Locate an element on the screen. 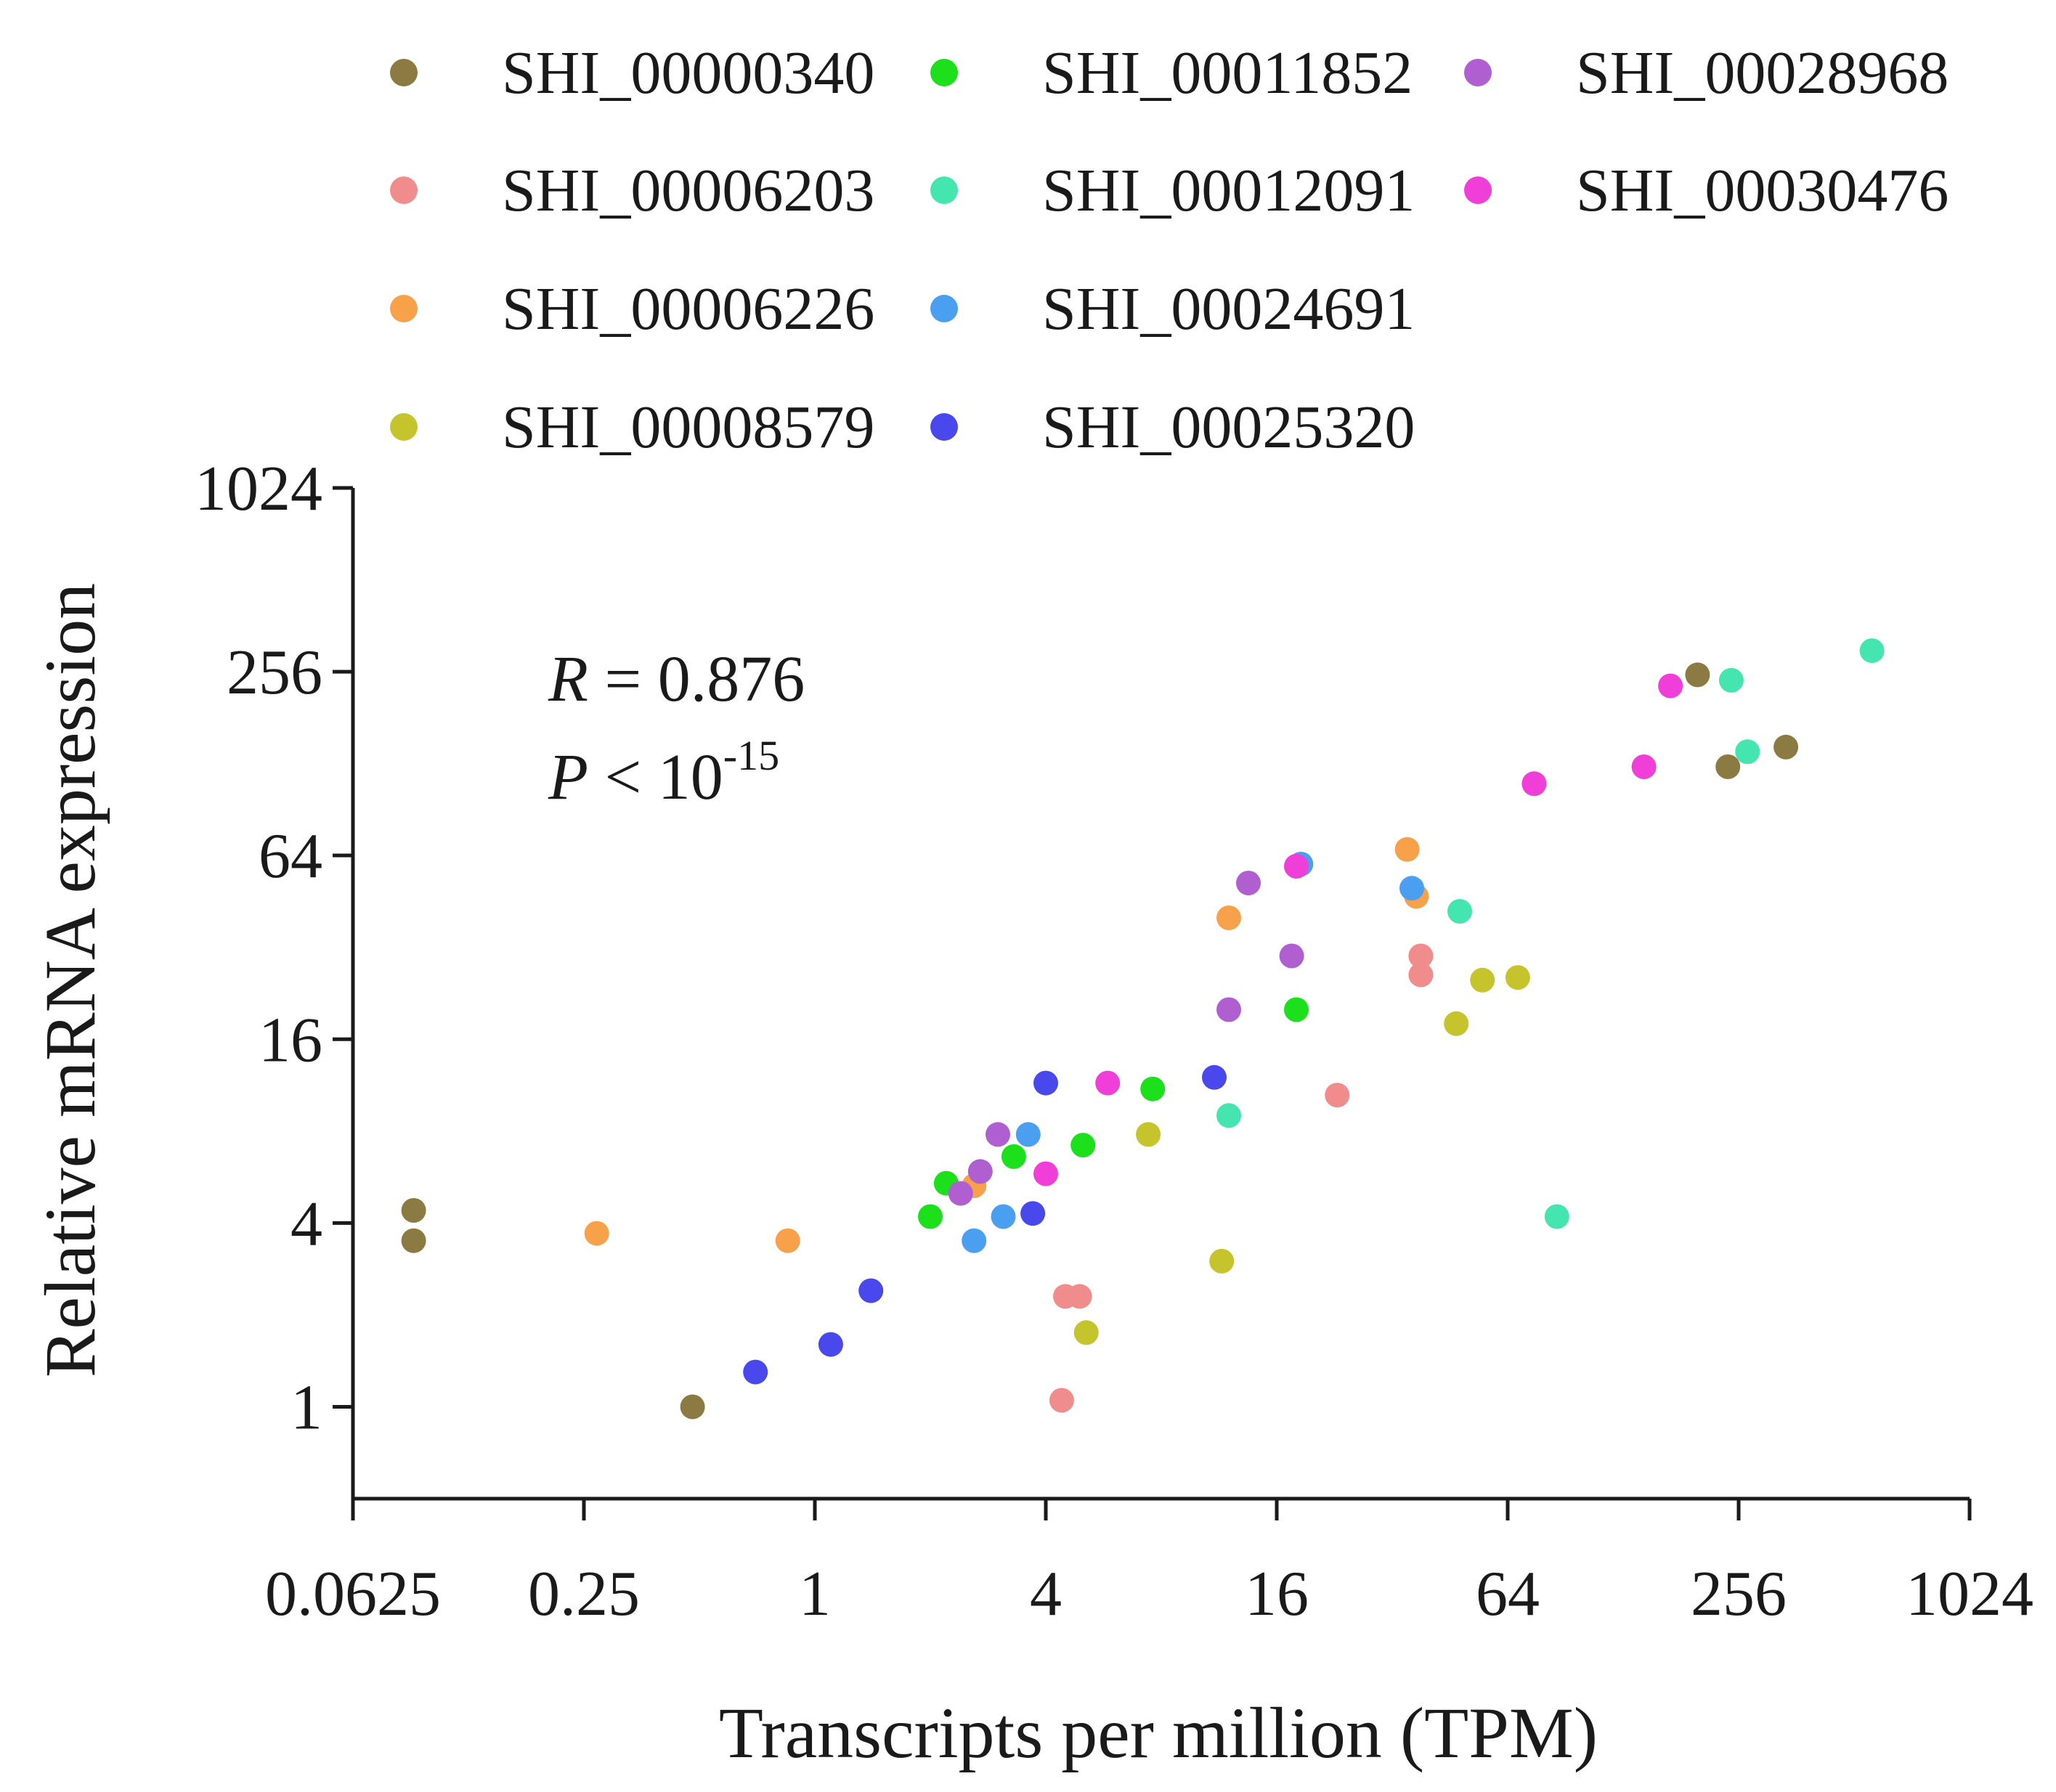  legend-item: SHI_00030476 is located at coordinates (1707, 190).